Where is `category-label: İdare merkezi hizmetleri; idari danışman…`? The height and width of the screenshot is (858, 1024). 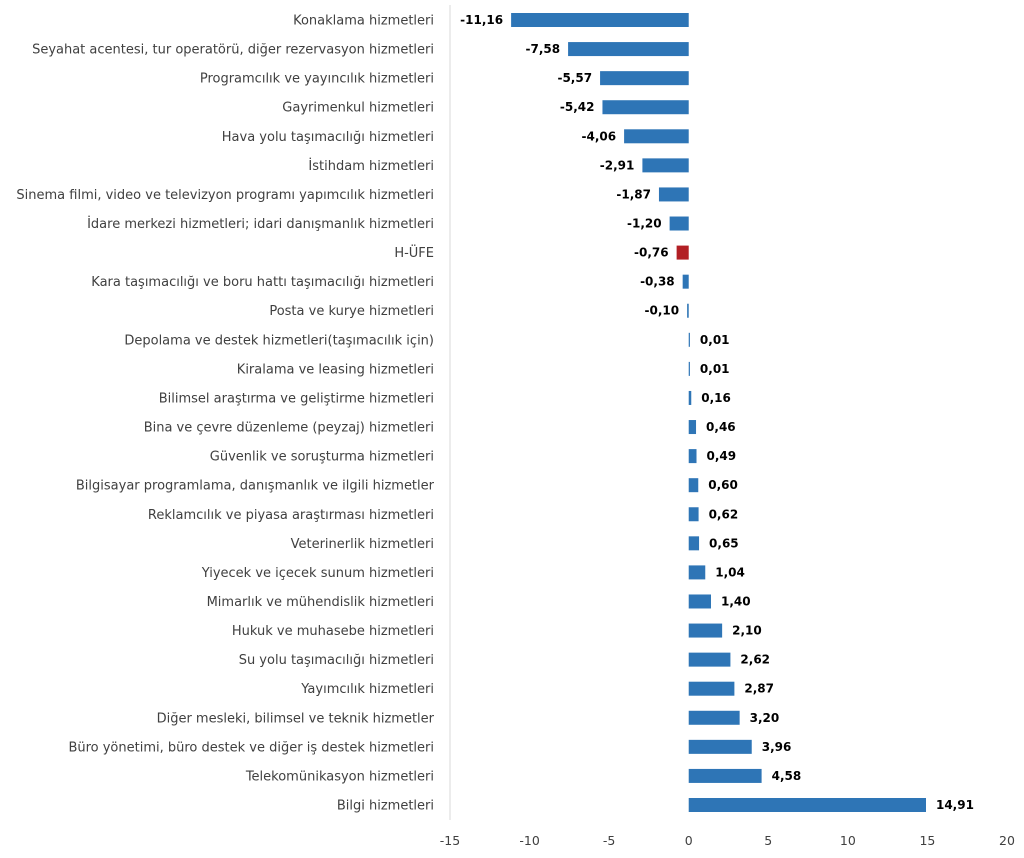 category-label: İdare merkezi hizmetleri; idari danışman… is located at coordinates (260, 224).